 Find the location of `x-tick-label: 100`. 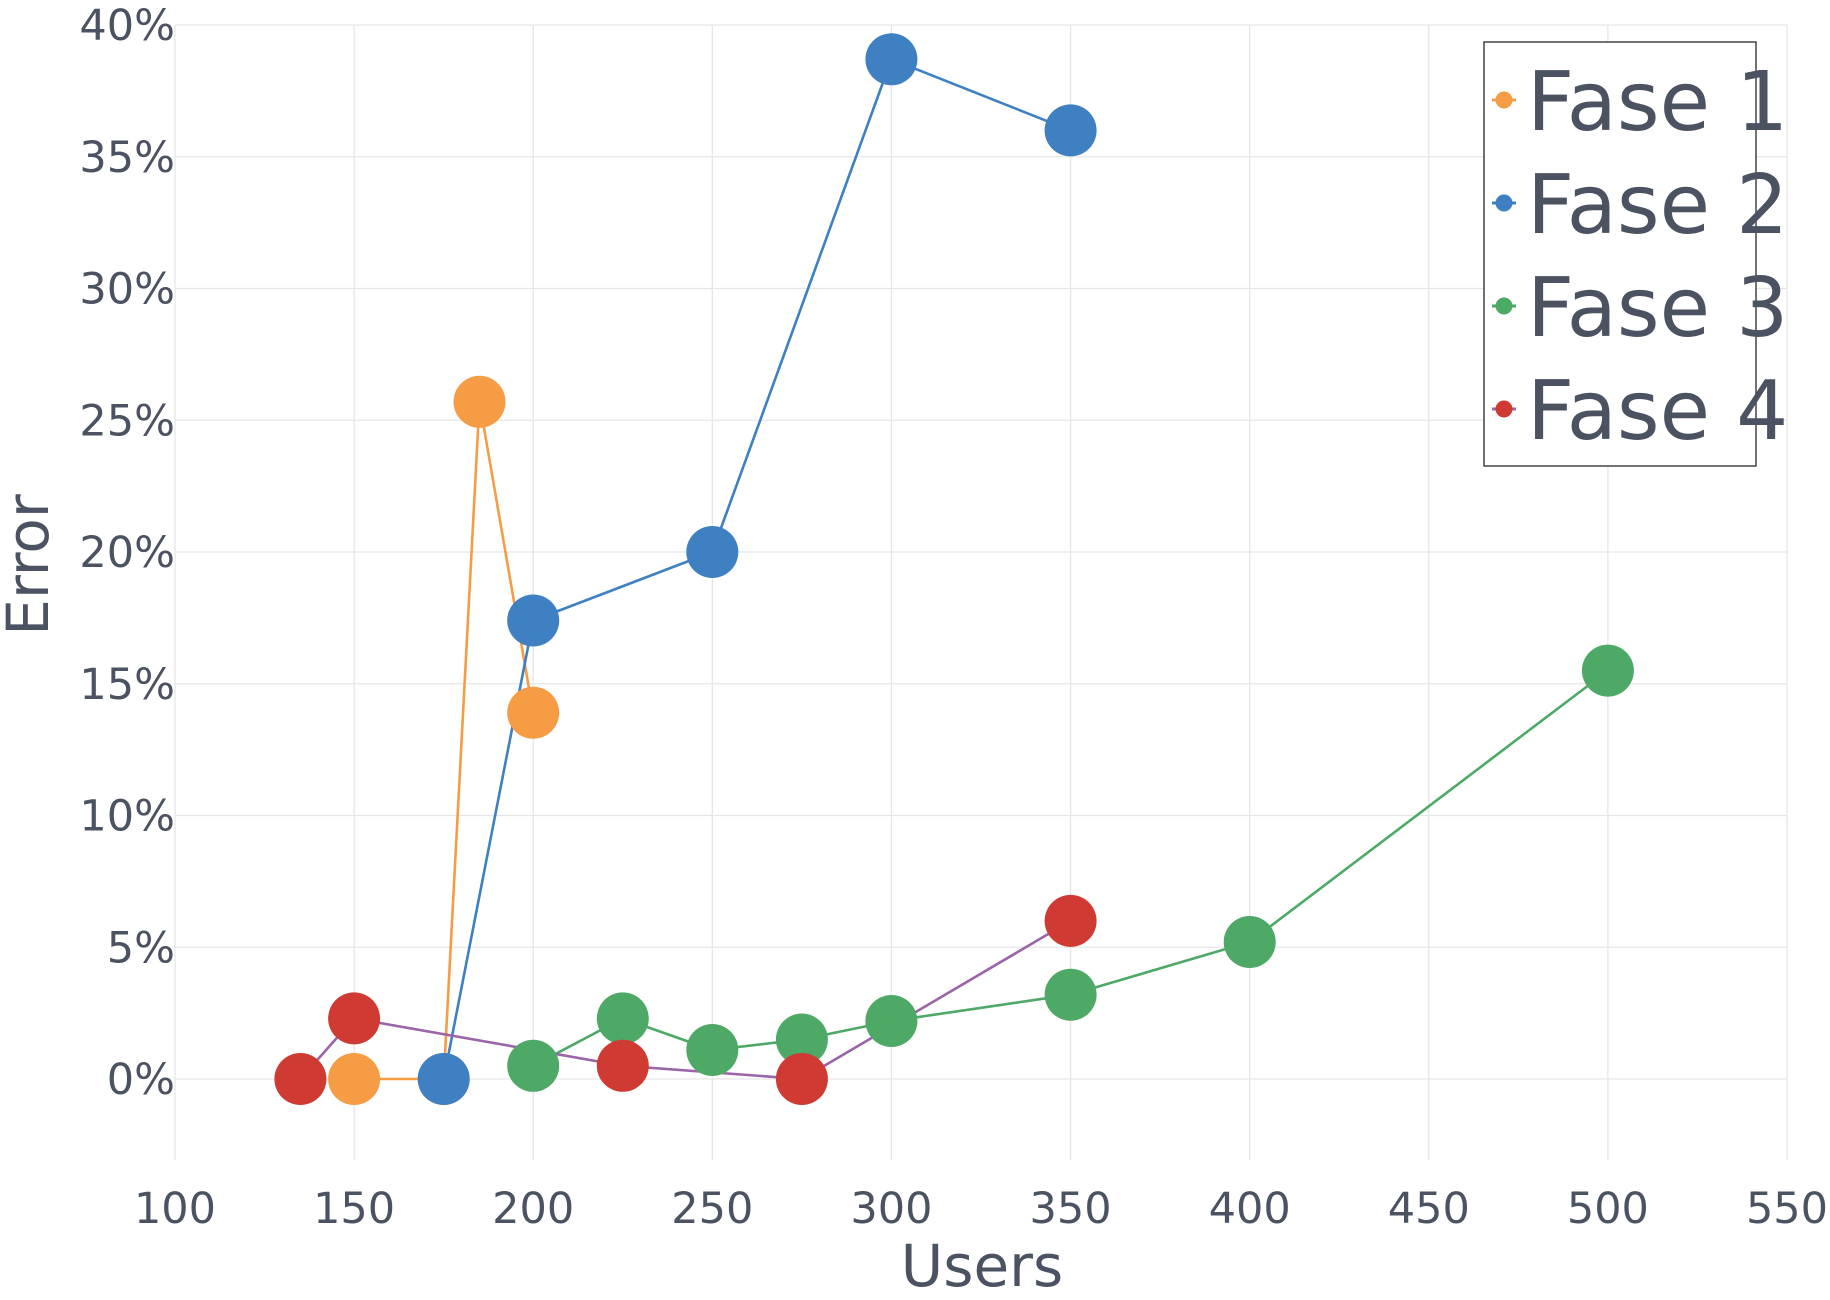

x-tick-label: 100 is located at coordinates (175, 1209).